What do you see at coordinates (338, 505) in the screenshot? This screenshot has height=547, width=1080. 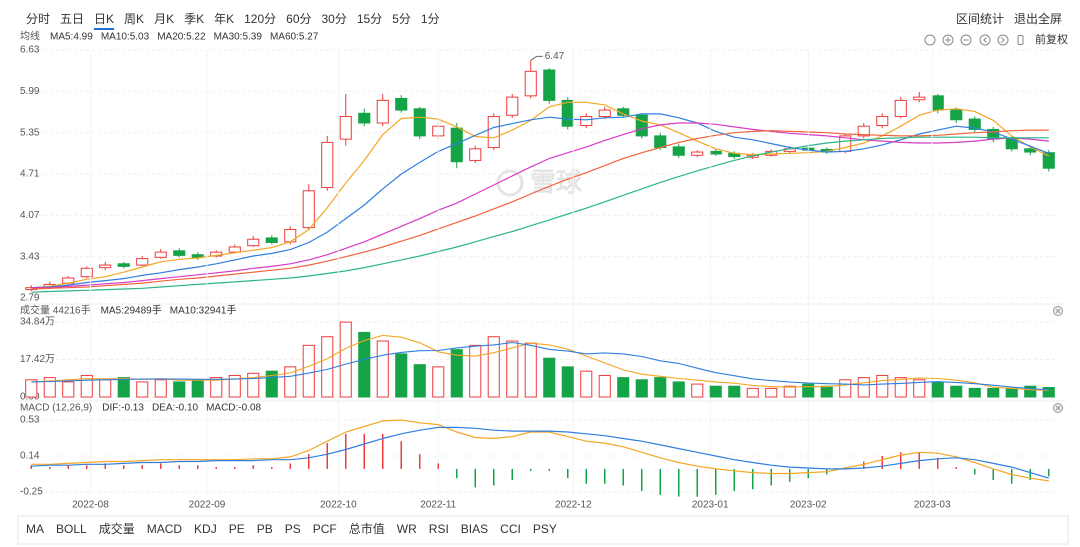 I see `x-tick-label: 2022-10` at bounding box center [338, 505].